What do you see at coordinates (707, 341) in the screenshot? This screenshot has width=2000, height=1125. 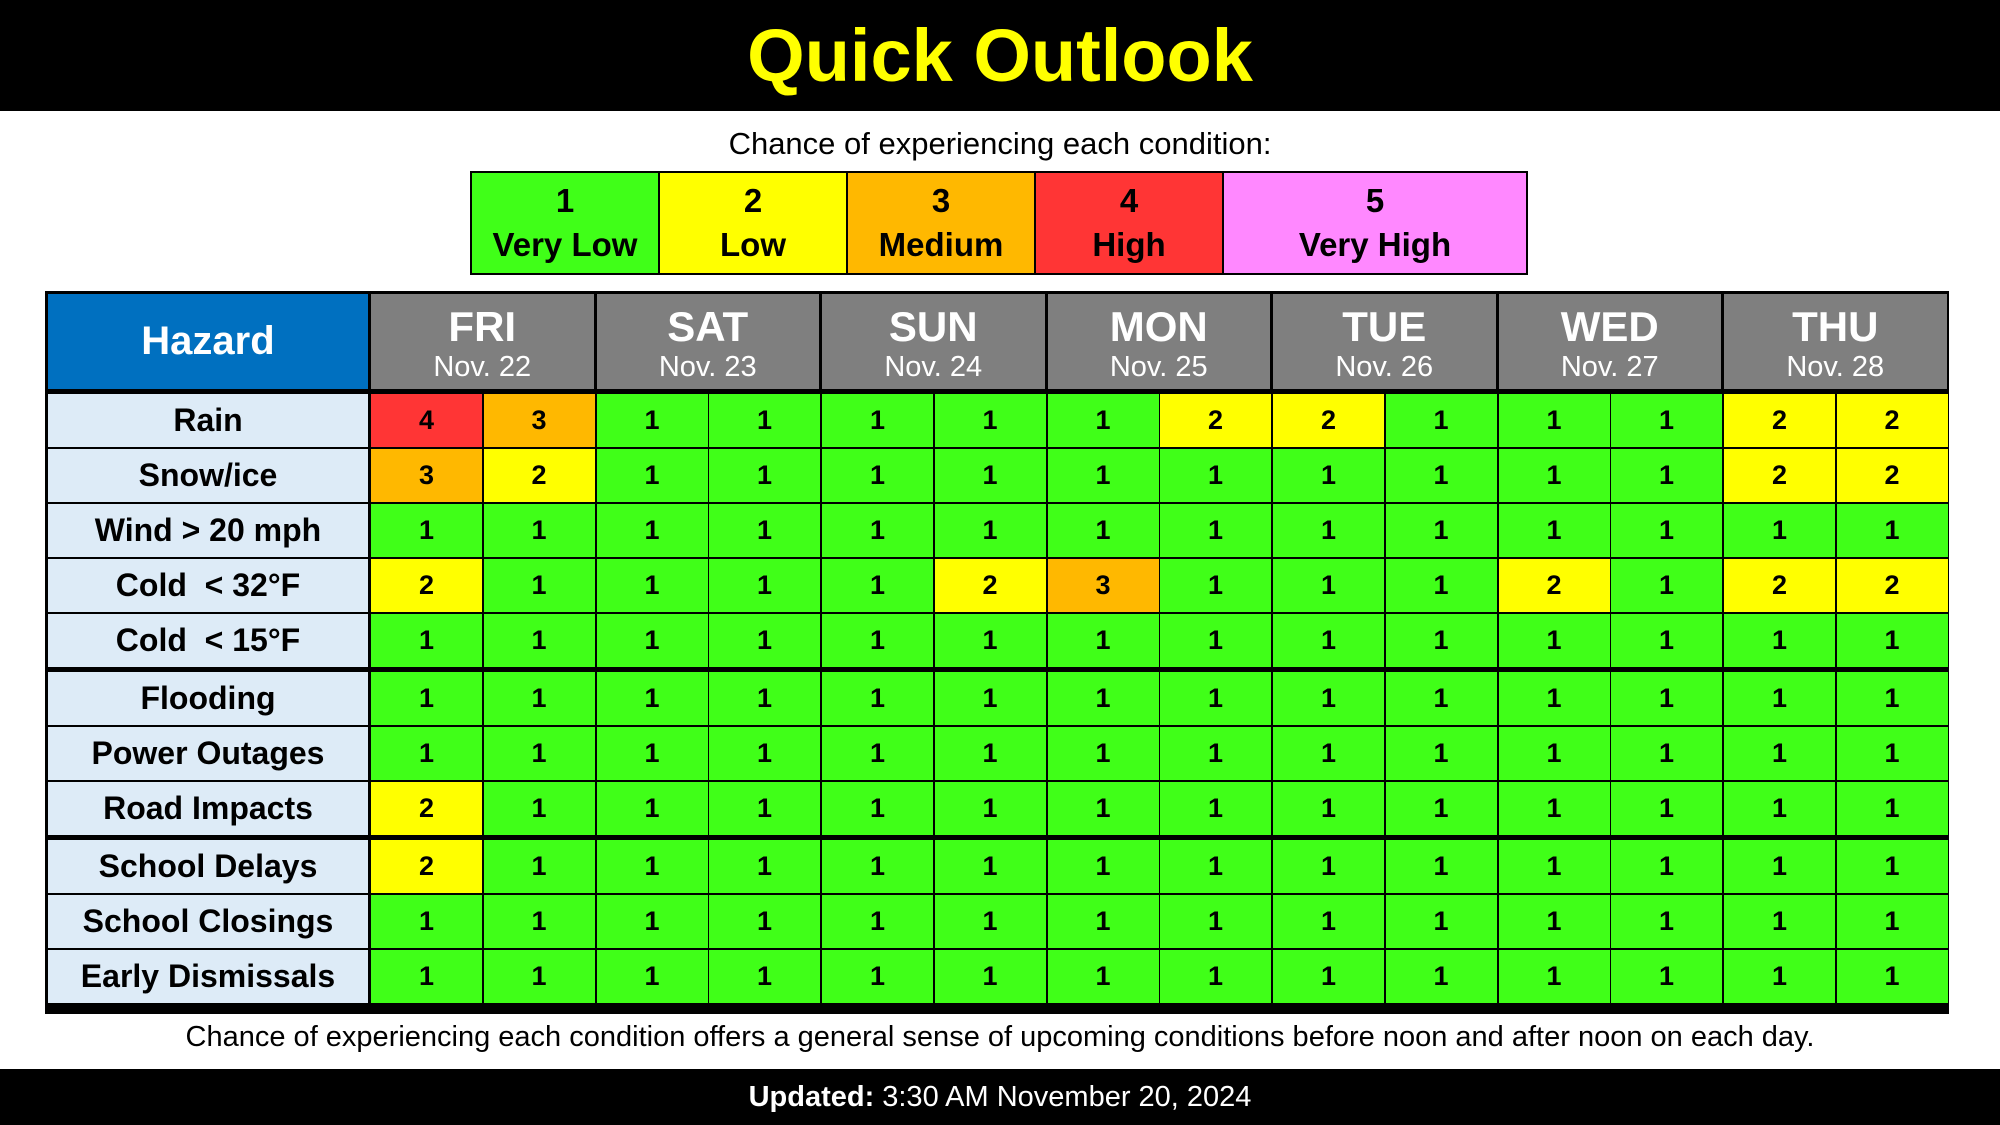 I see `day-header-sat: SAT Nov. 23` at bounding box center [707, 341].